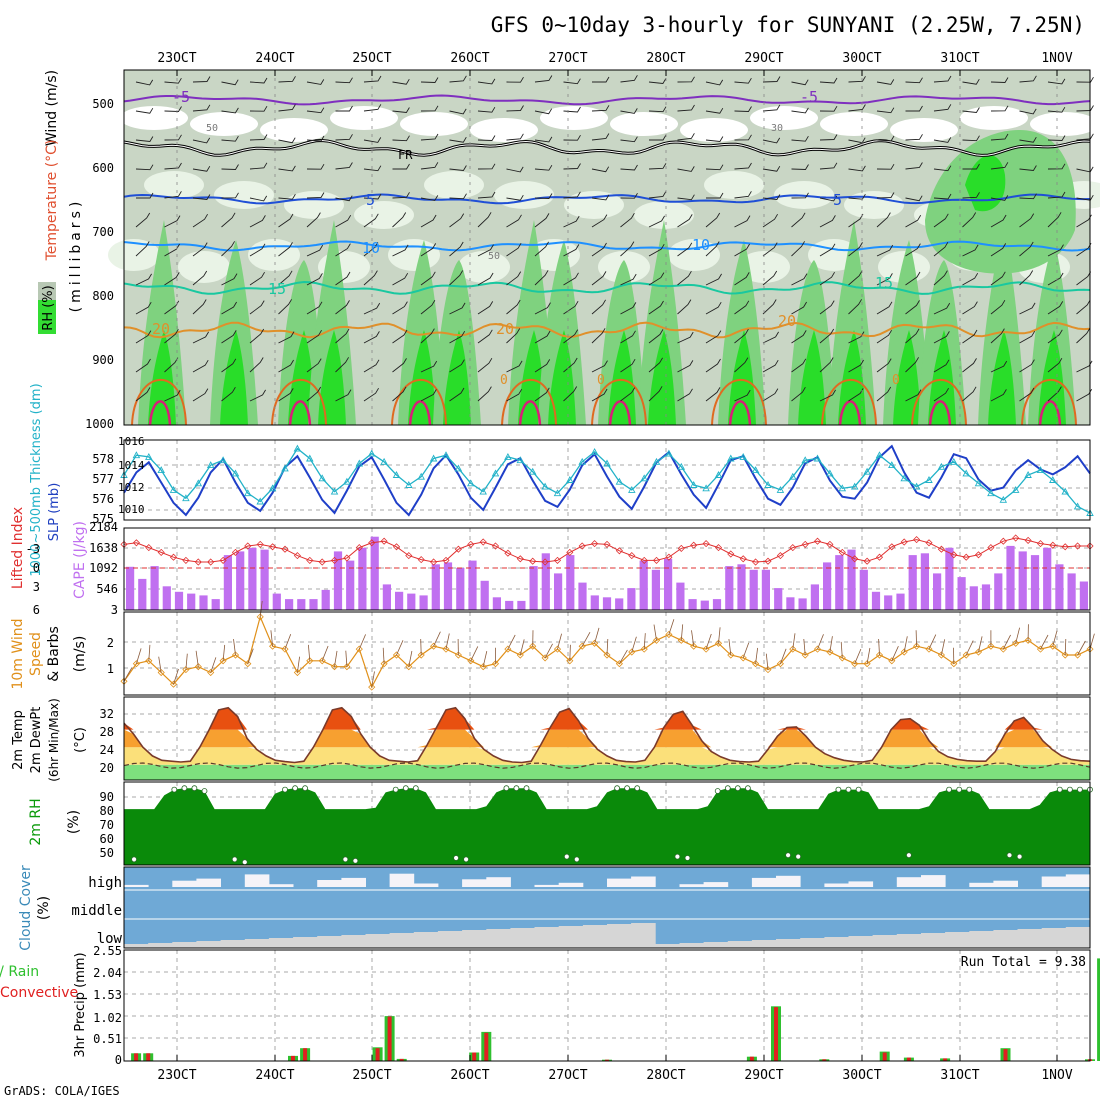  What do you see at coordinates (103, 296) in the screenshot?
I see `pressure-tick-label: 800` at bounding box center [103, 296].